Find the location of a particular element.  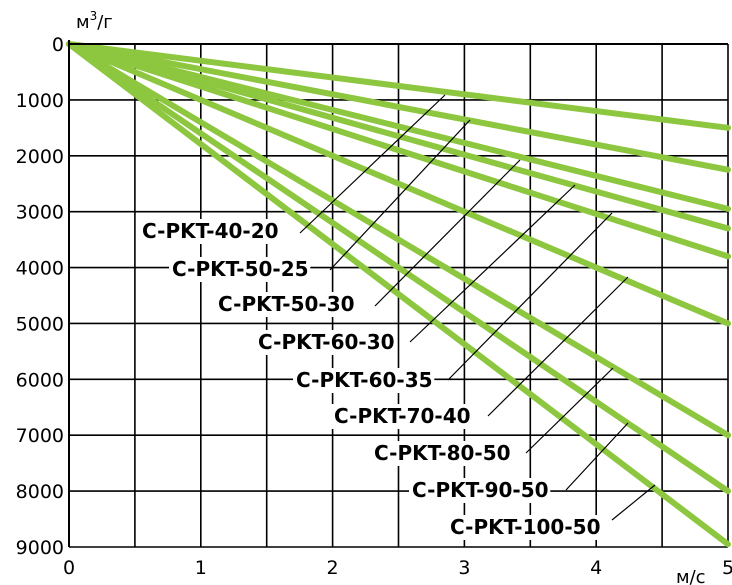

series-label: C-PKT-50-25 is located at coordinates (240, 269).